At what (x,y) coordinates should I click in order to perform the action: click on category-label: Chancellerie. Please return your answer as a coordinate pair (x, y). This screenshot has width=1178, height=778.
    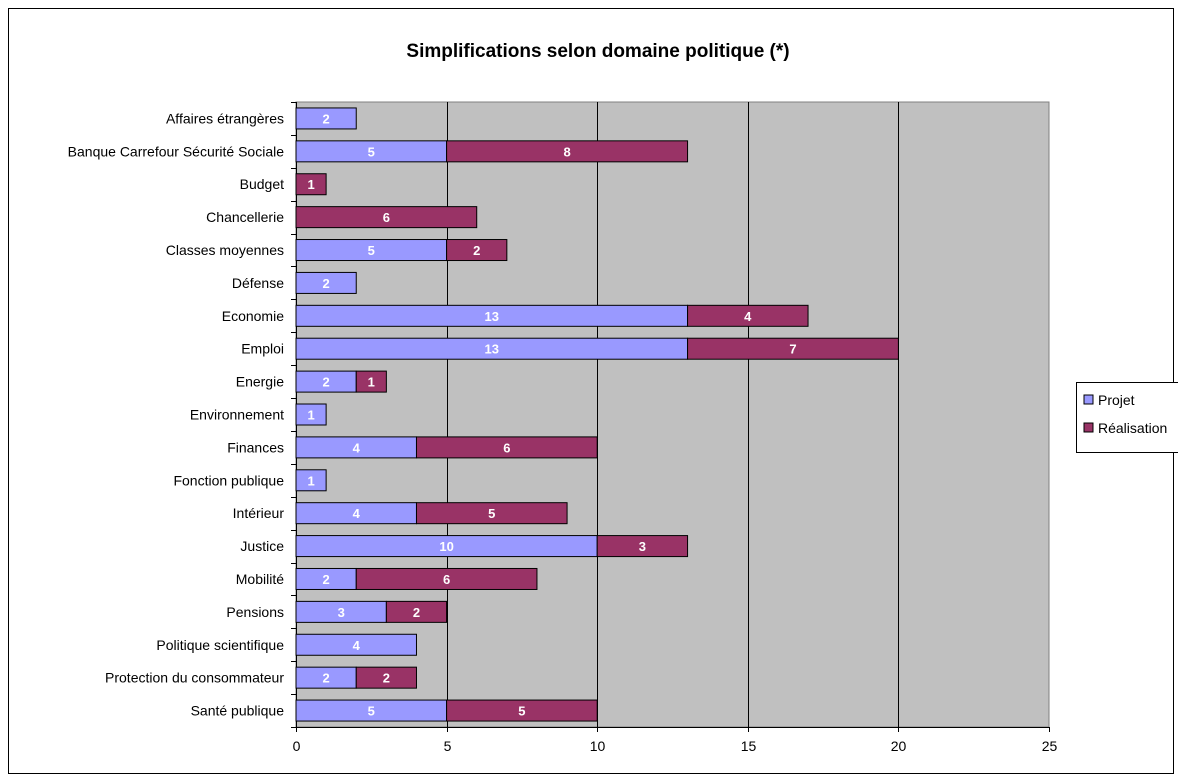
    Looking at the image, I should click on (245, 217).